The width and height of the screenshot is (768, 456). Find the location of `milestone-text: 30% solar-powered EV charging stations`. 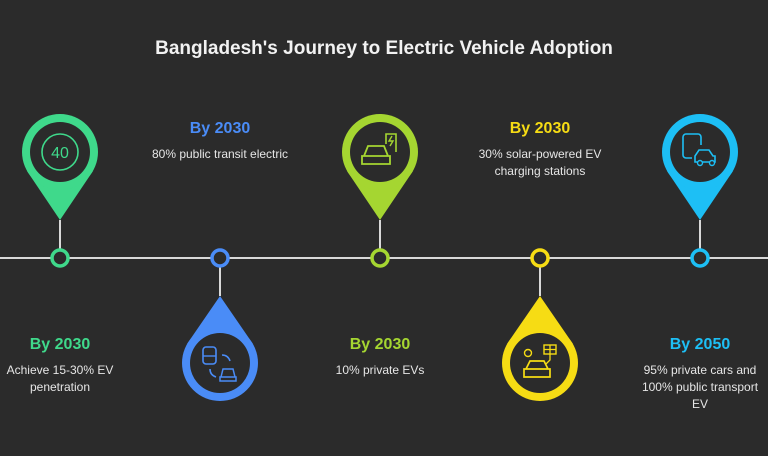

milestone-text: 30% solar-powered EV charging stations is located at coordinates (540, 162).